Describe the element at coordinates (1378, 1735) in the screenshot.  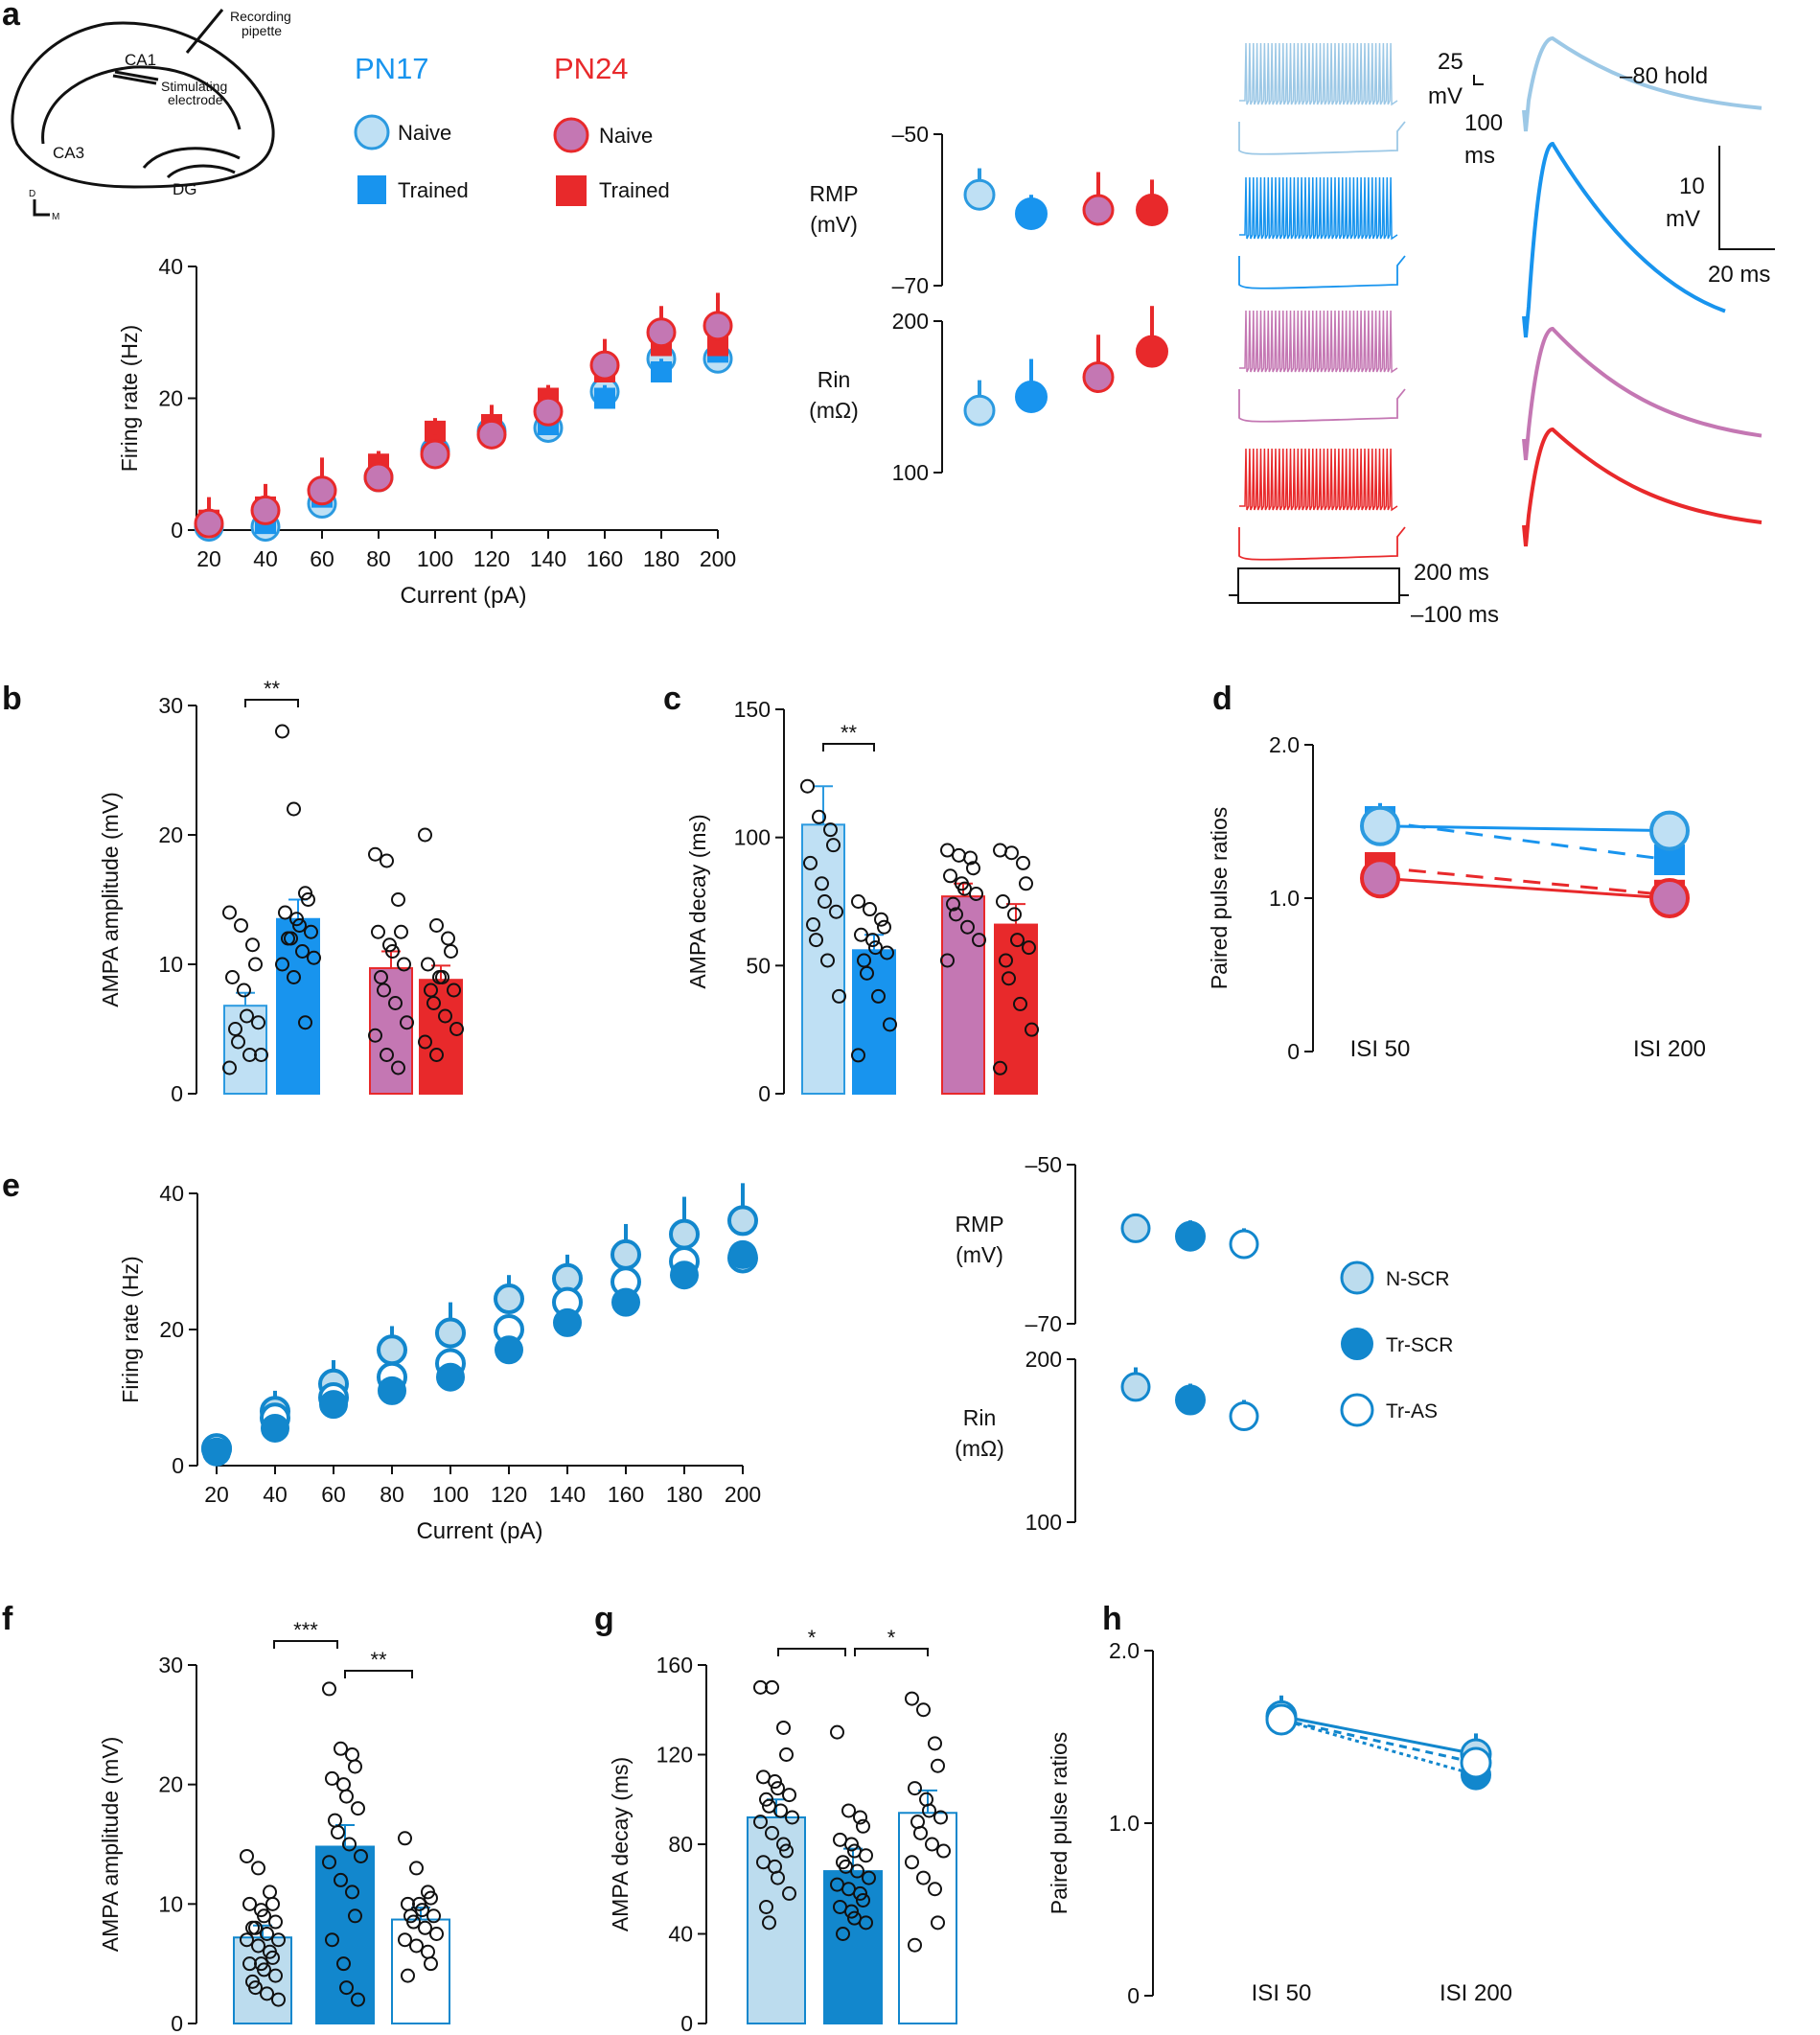
I see `h-series-line` at that location.